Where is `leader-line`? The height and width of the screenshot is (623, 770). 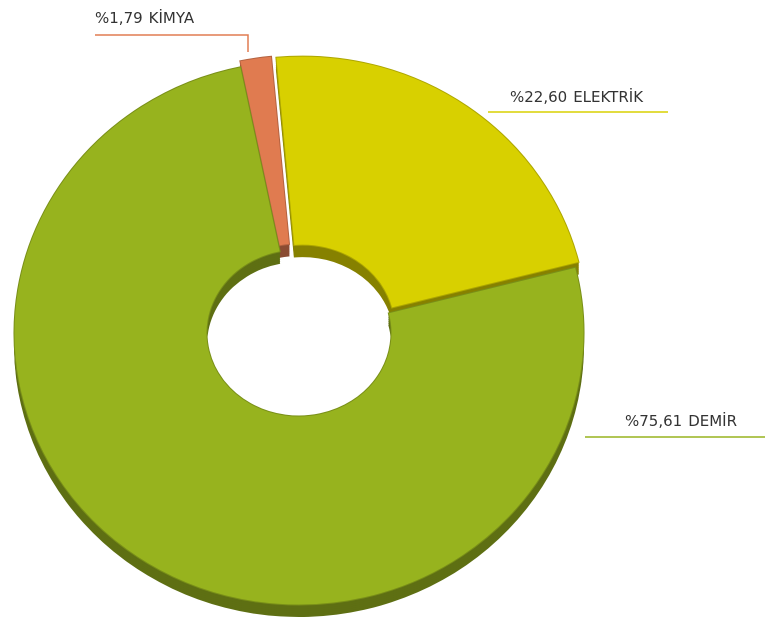
leader-line is located at coordinates (172, 43).